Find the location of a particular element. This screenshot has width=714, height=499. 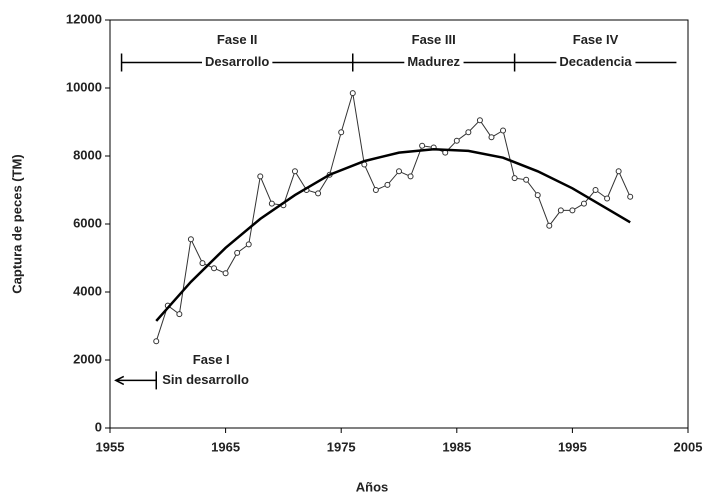

y-tick-label: 2000 is located at coordinates (87, 358).